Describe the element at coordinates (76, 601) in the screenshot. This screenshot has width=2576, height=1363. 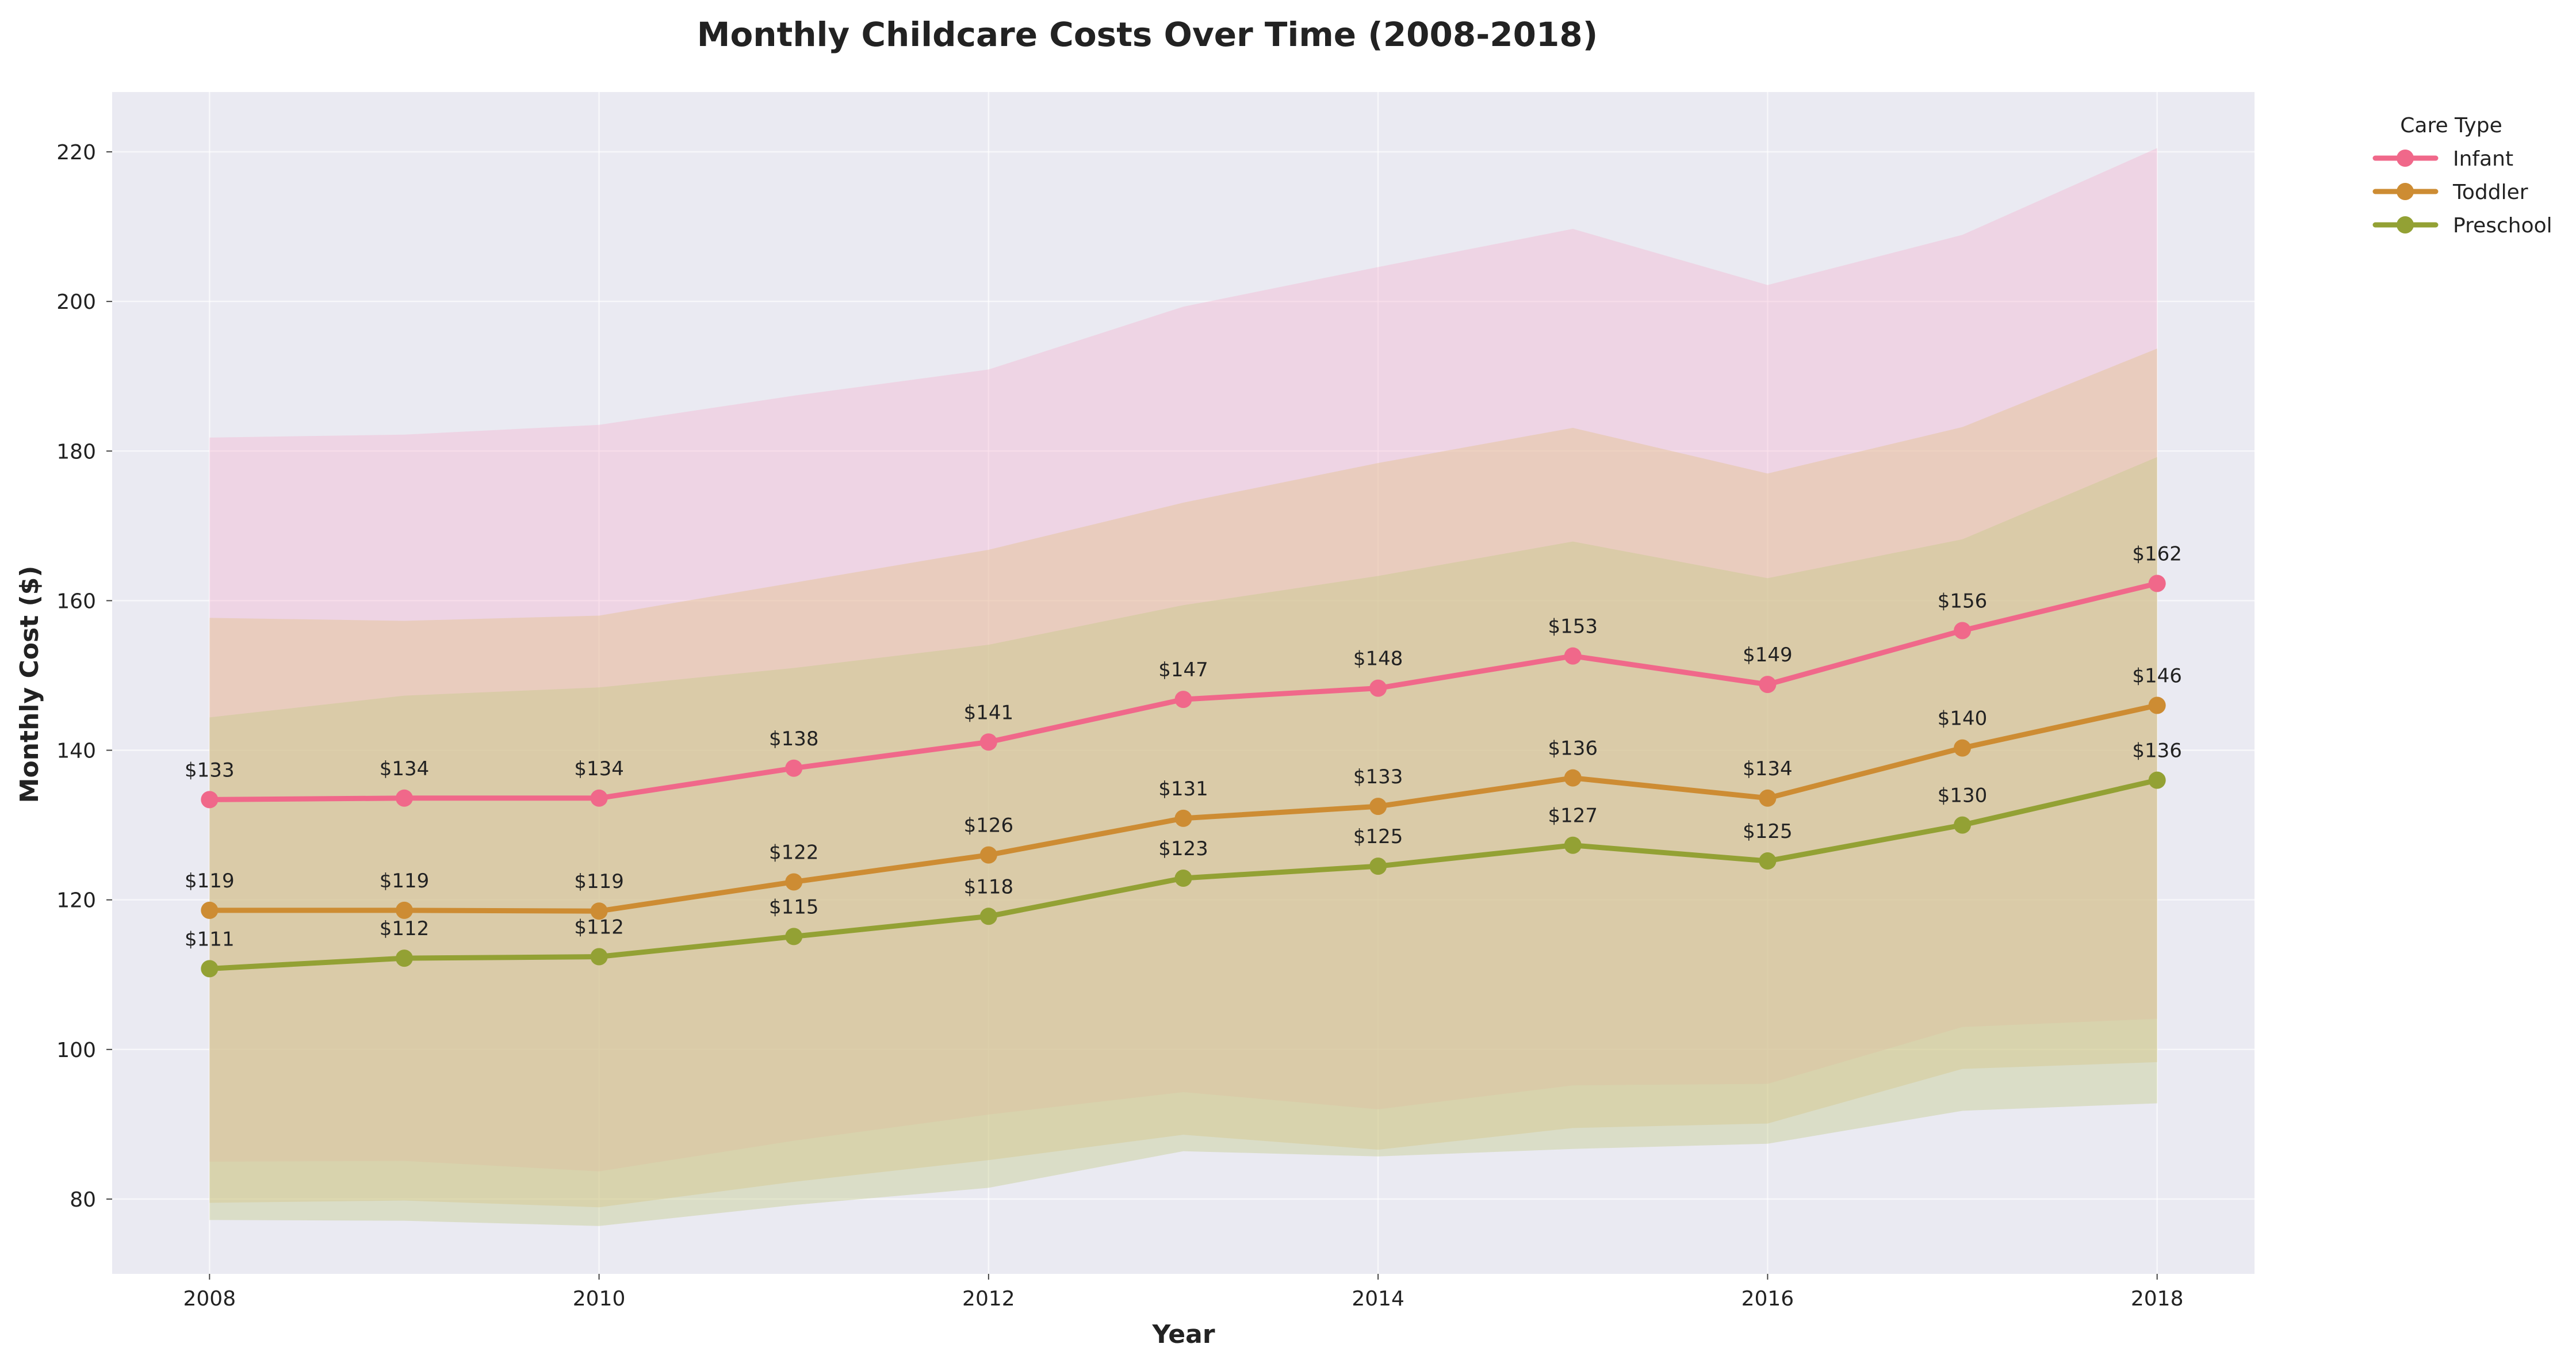
I see `y-tick-label: 160` at that location.